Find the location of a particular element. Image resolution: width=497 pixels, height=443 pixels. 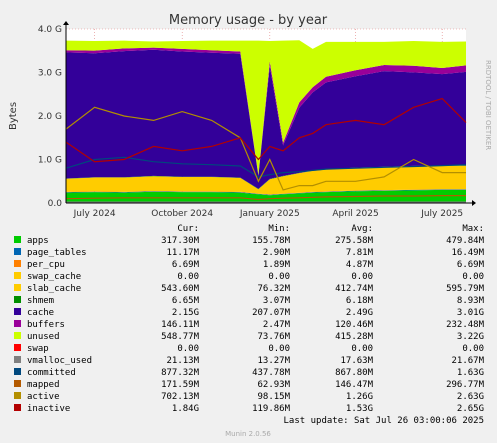

legend-name: page_tables is located at coordinates (57, 253).